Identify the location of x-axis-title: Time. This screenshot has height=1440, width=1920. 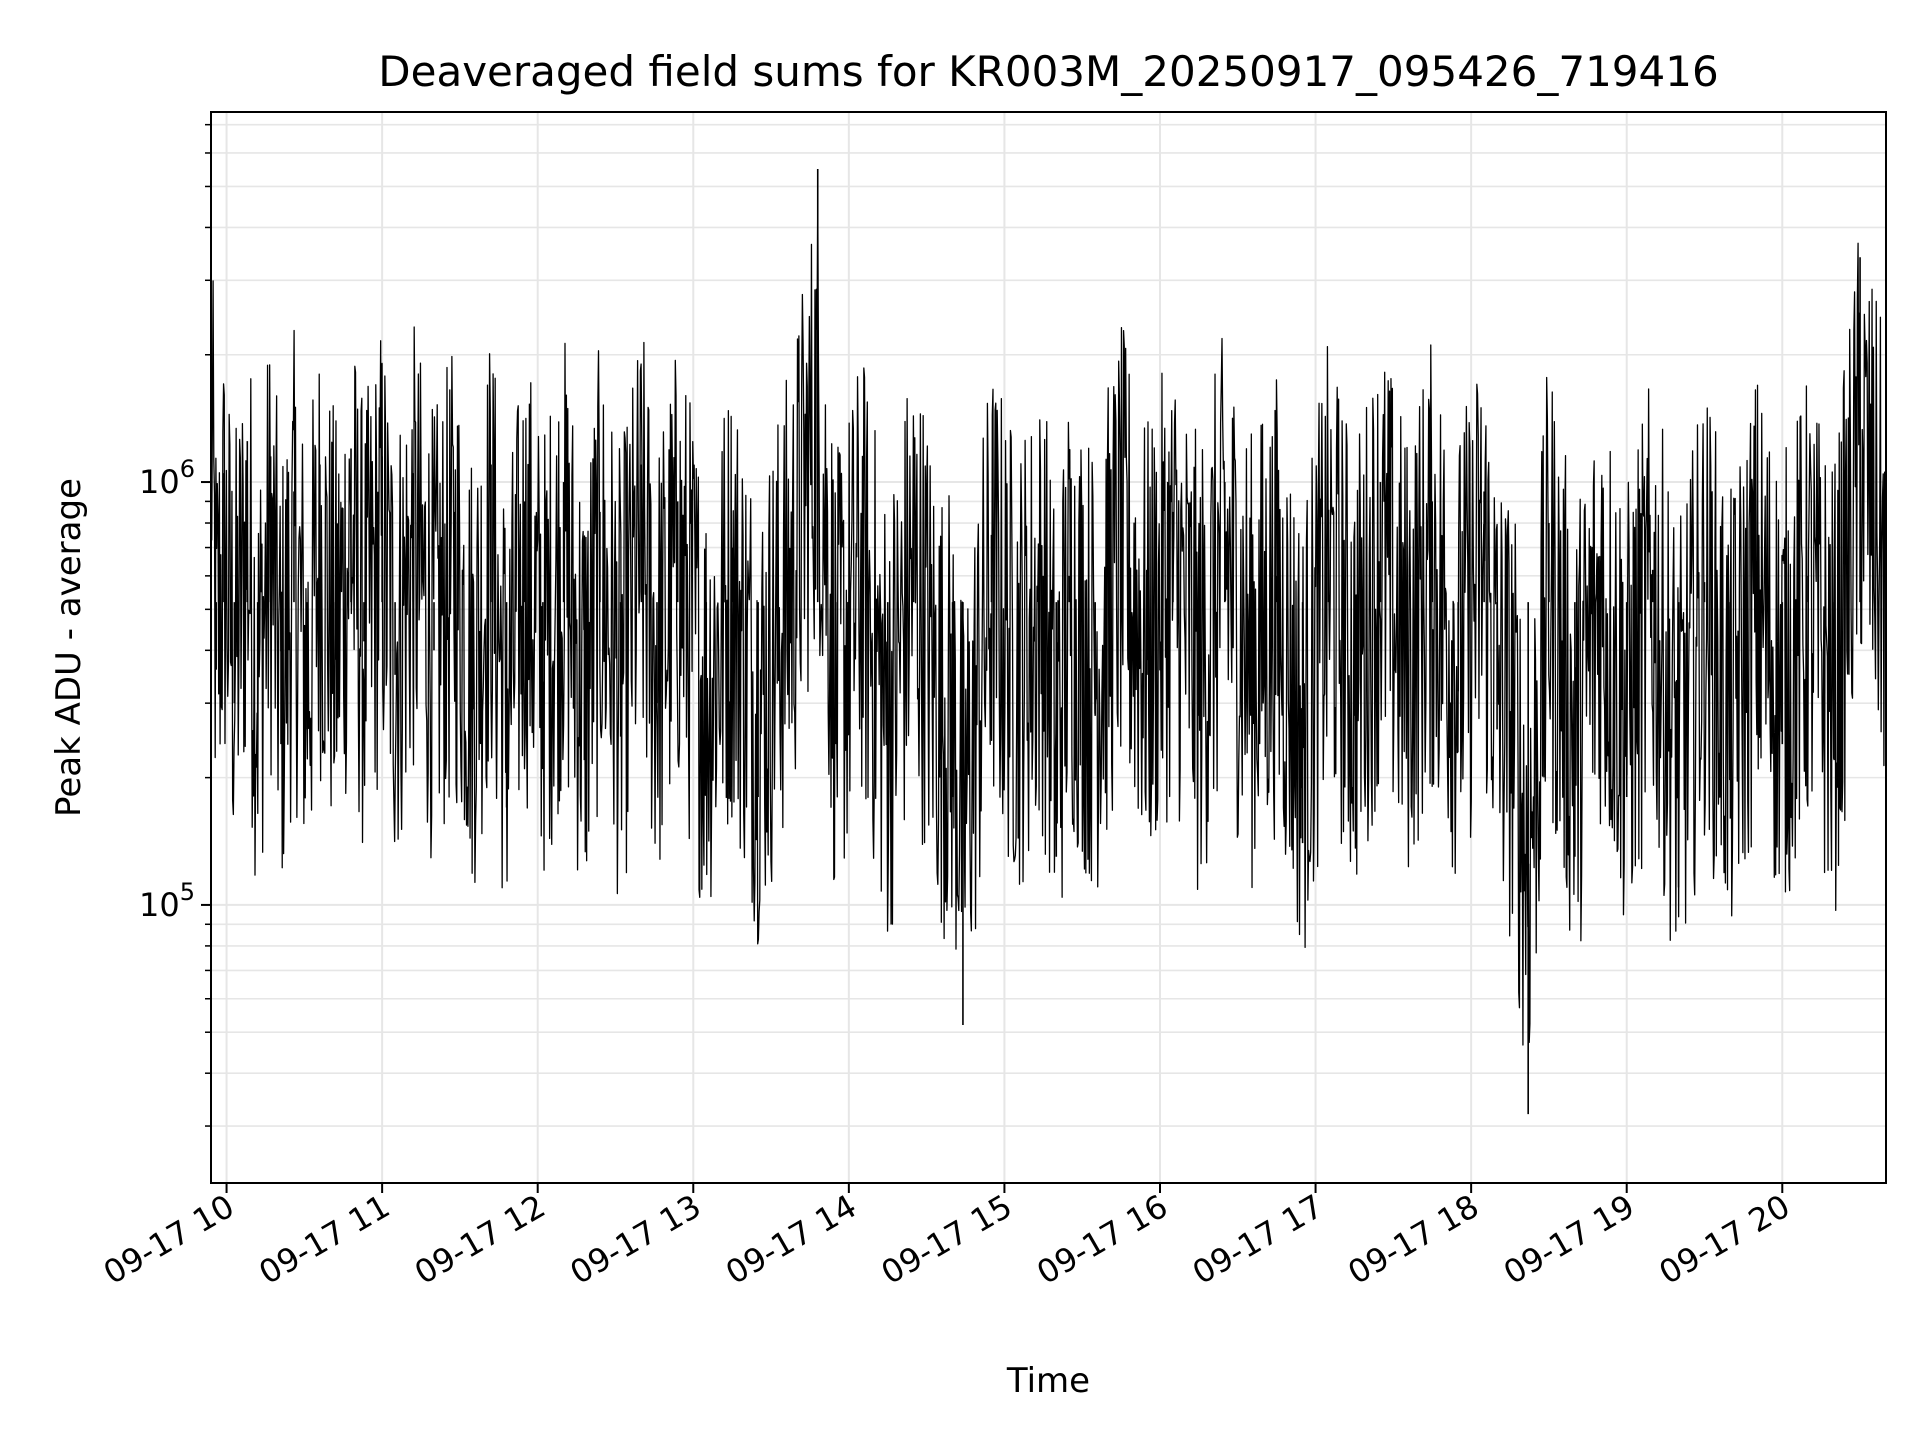
(1048, 1381).